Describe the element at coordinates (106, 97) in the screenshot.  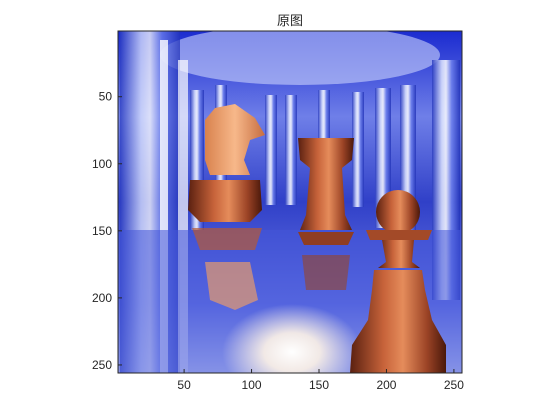
I see `y-tick-label: 50` at that location.